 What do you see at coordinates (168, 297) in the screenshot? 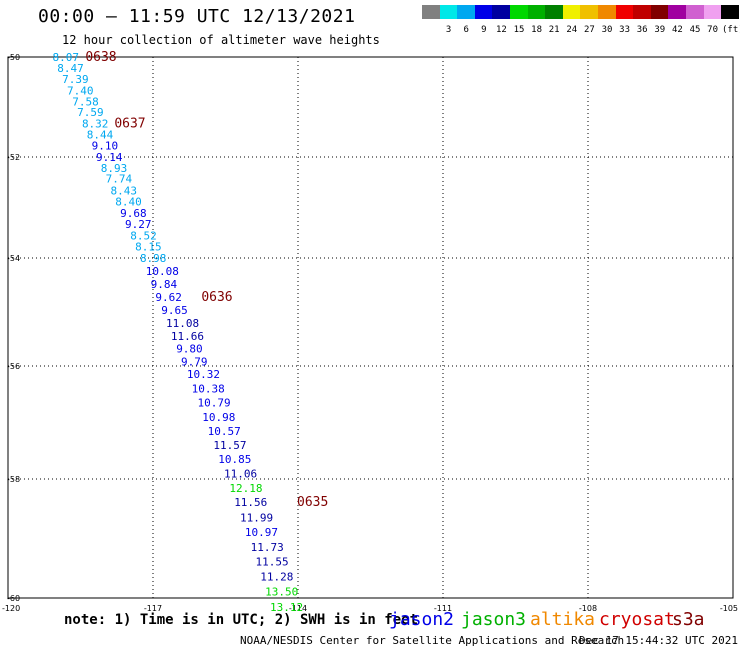
I see `wave-height-value: 9.62` at bounding box center [168, 297].